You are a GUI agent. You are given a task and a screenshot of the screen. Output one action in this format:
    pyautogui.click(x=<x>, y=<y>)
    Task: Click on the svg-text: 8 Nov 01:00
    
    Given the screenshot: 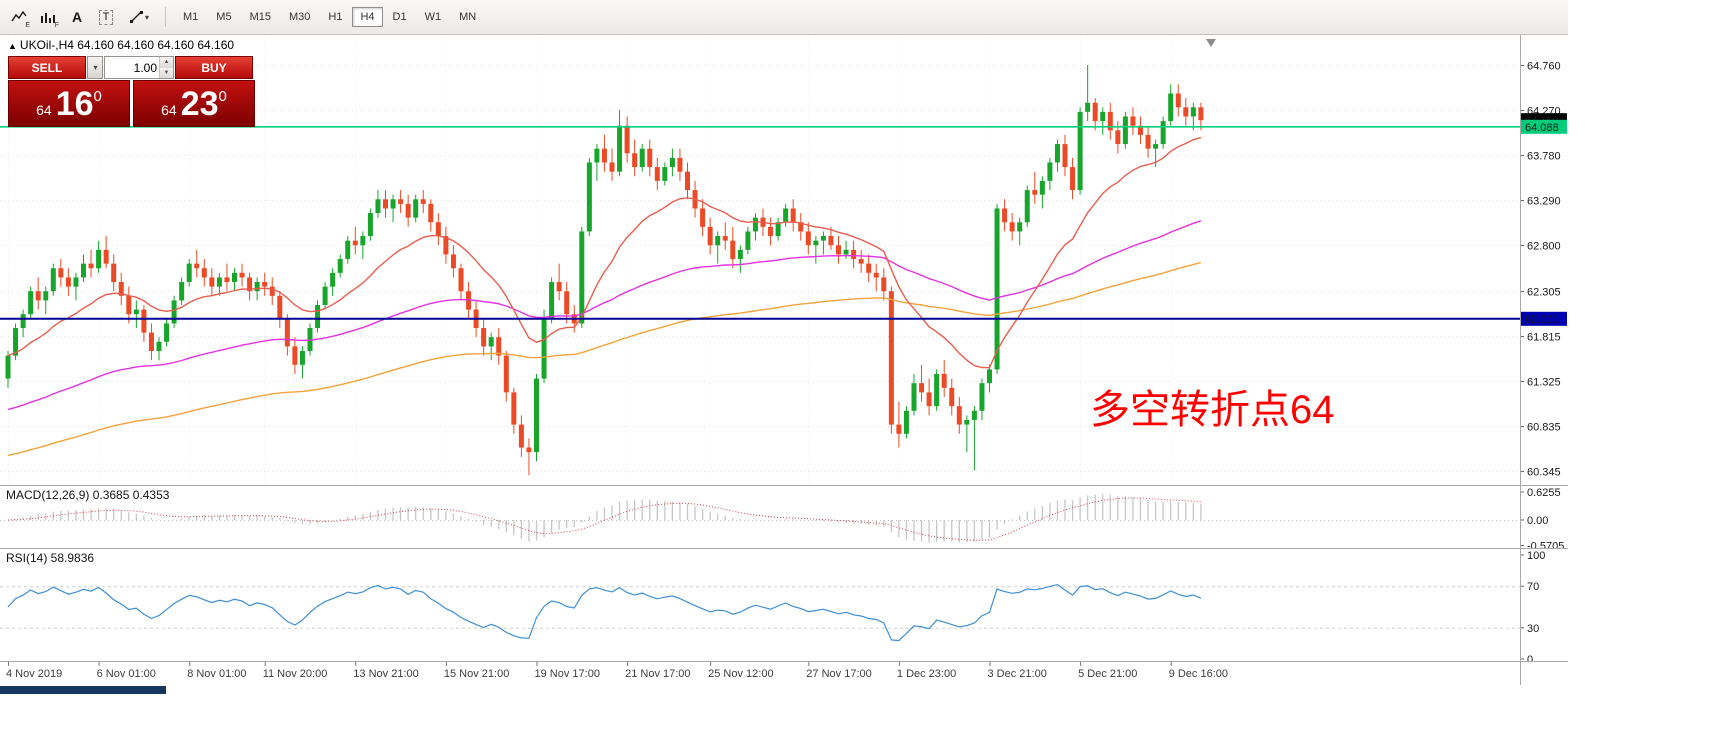 What is the action you would take?
    pyautogui.click(x=216, y=674)
    